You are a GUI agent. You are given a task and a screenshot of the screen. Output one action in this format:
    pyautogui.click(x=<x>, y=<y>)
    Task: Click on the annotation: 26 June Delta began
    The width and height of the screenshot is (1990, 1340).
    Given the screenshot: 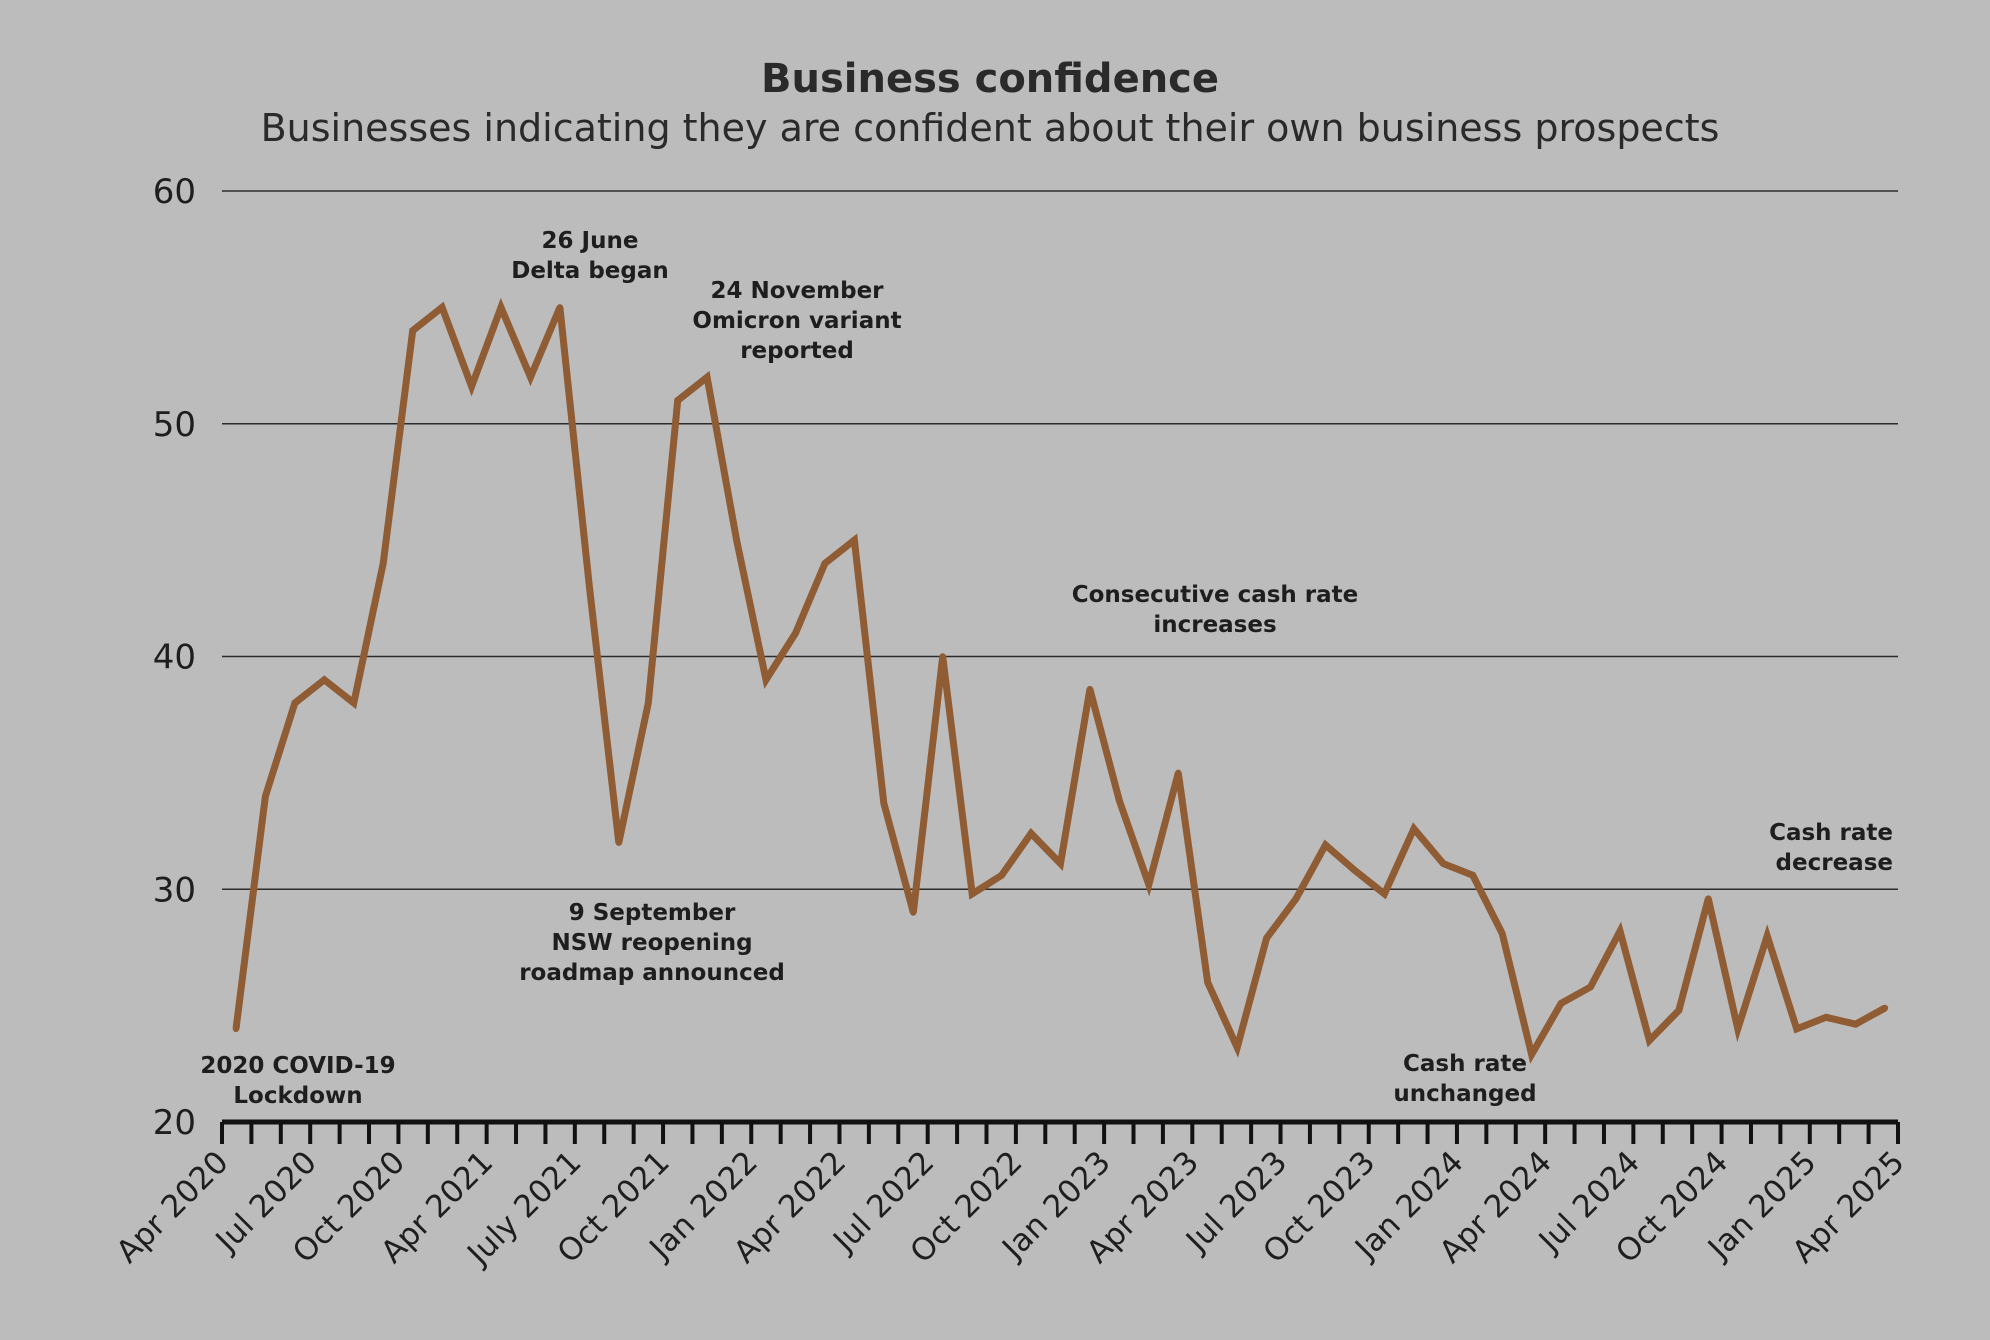 What is the action you would take?
    pyautogui.click(x=590, y=256)
    